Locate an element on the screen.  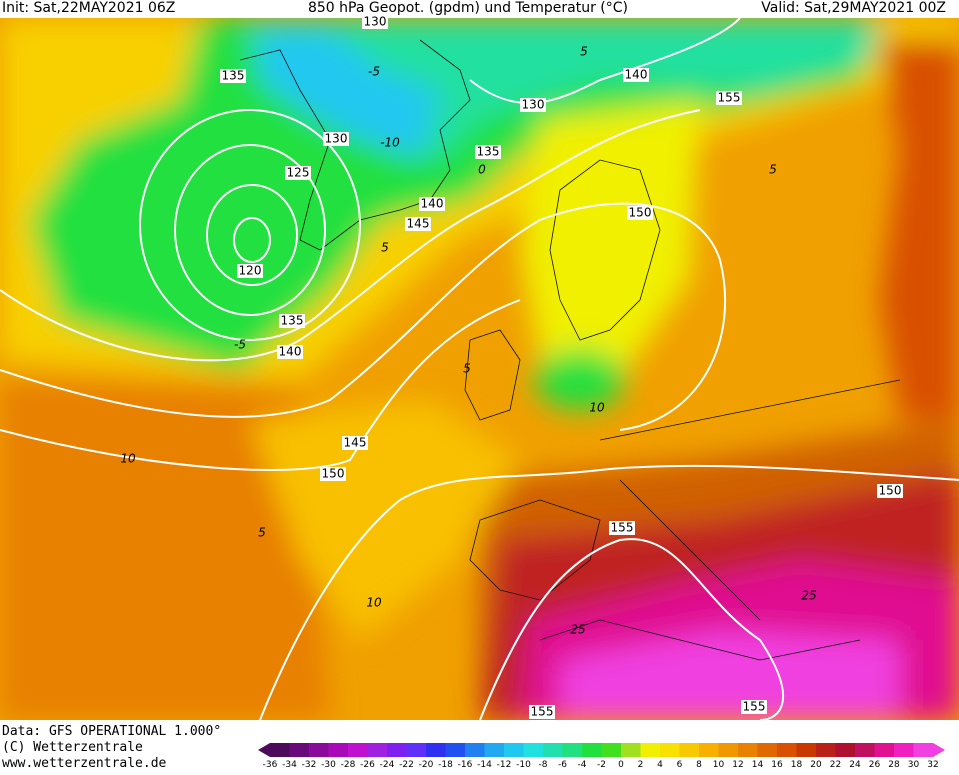
data-source: Data: GFS OPERATIONAL 1.000° is located at coordinates (111, 731).